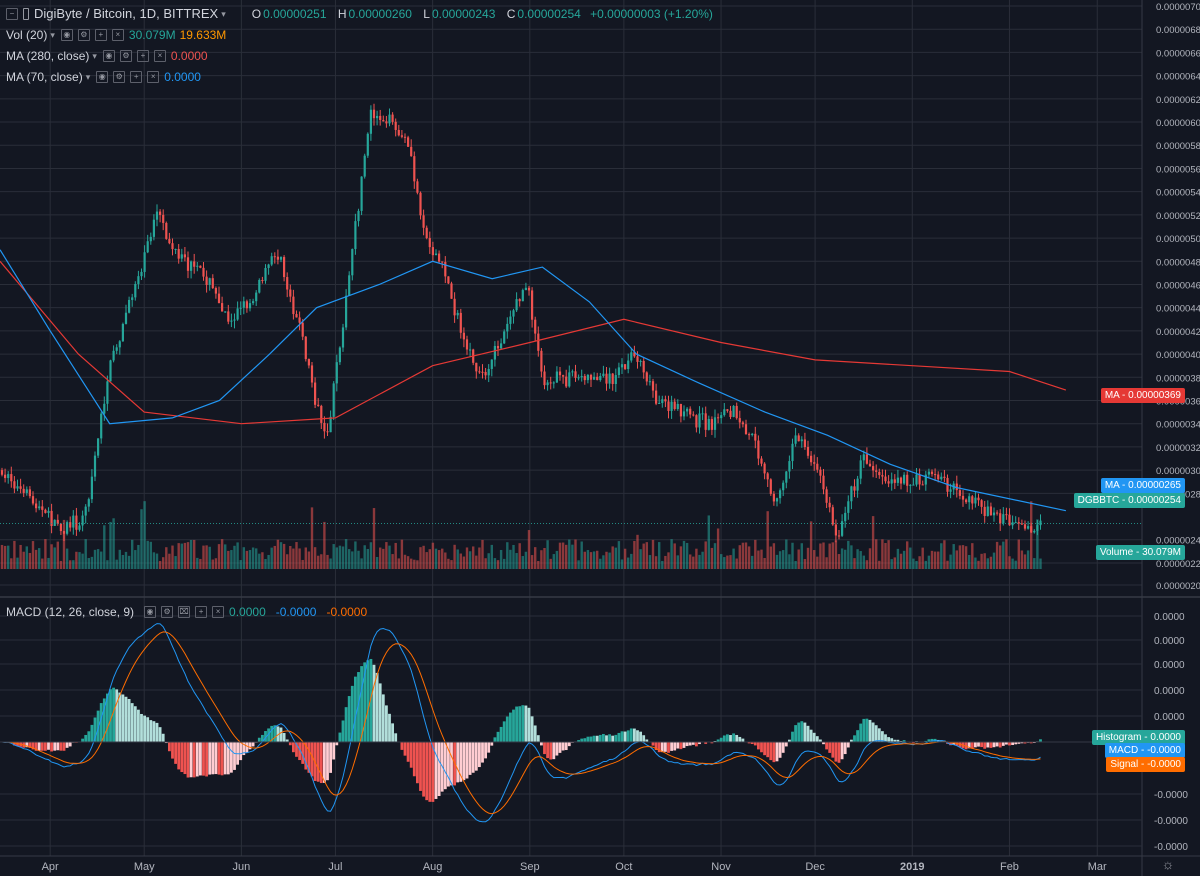  Describe the element at coordinates (27, 35) in the screenshot. I see `volume-label: Vol (20)` at that location.